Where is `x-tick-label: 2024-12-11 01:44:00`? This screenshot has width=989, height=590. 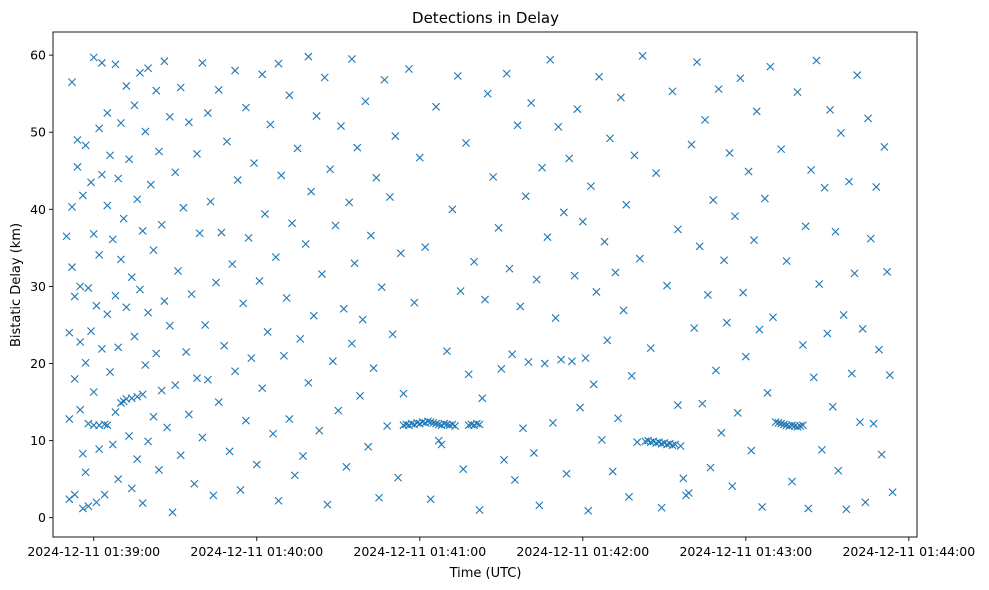
x-tick-label: 2024-12-11 01:44:00 is located at coordinates (908, 551).